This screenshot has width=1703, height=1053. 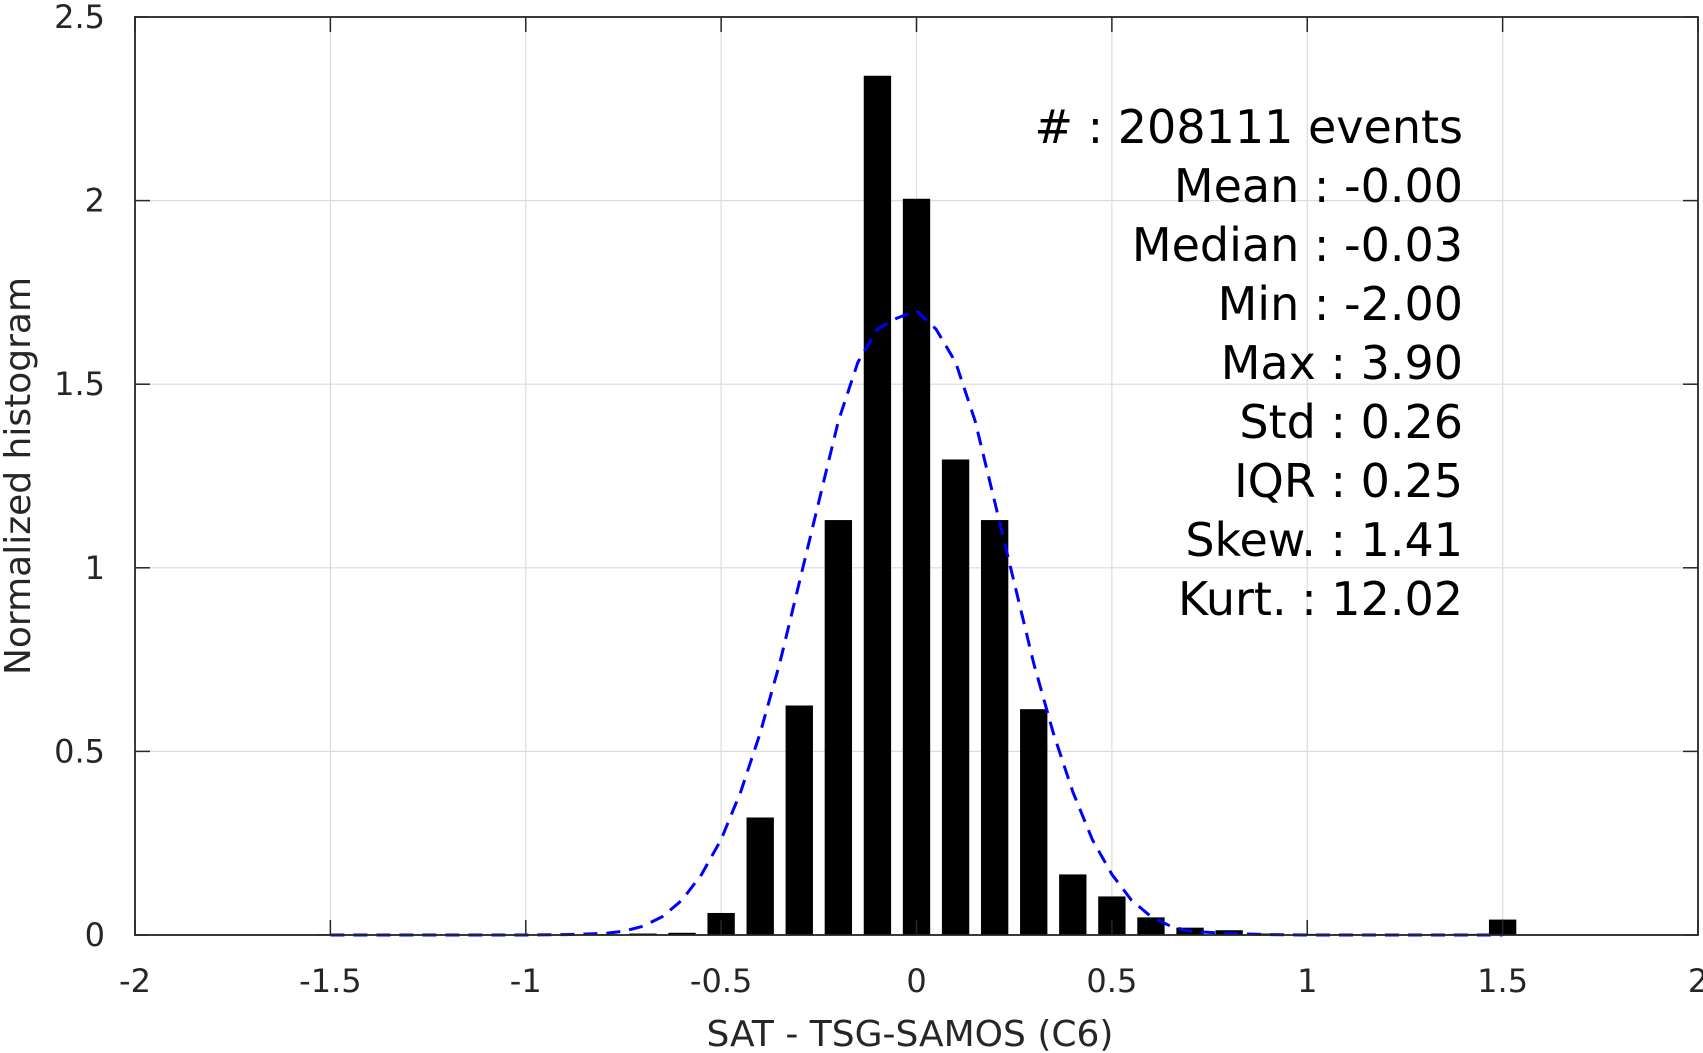 What do you see at coordinates (1297, 245) in the screenshot?
I see `stat-line: Median : -0.03` at bounding box center [1297, 245].